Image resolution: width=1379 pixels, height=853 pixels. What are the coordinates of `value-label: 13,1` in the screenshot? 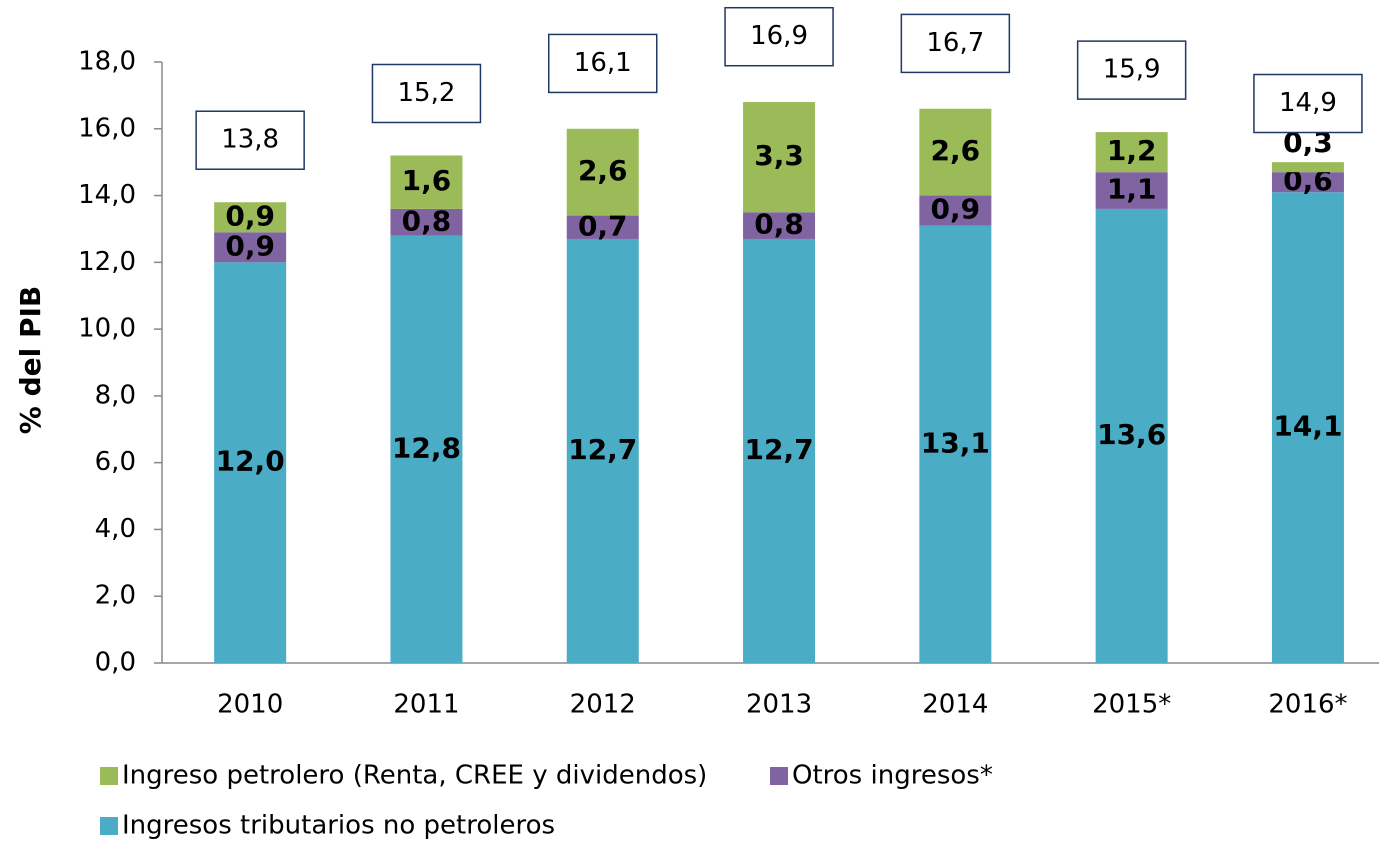 It's located at (955, 442).